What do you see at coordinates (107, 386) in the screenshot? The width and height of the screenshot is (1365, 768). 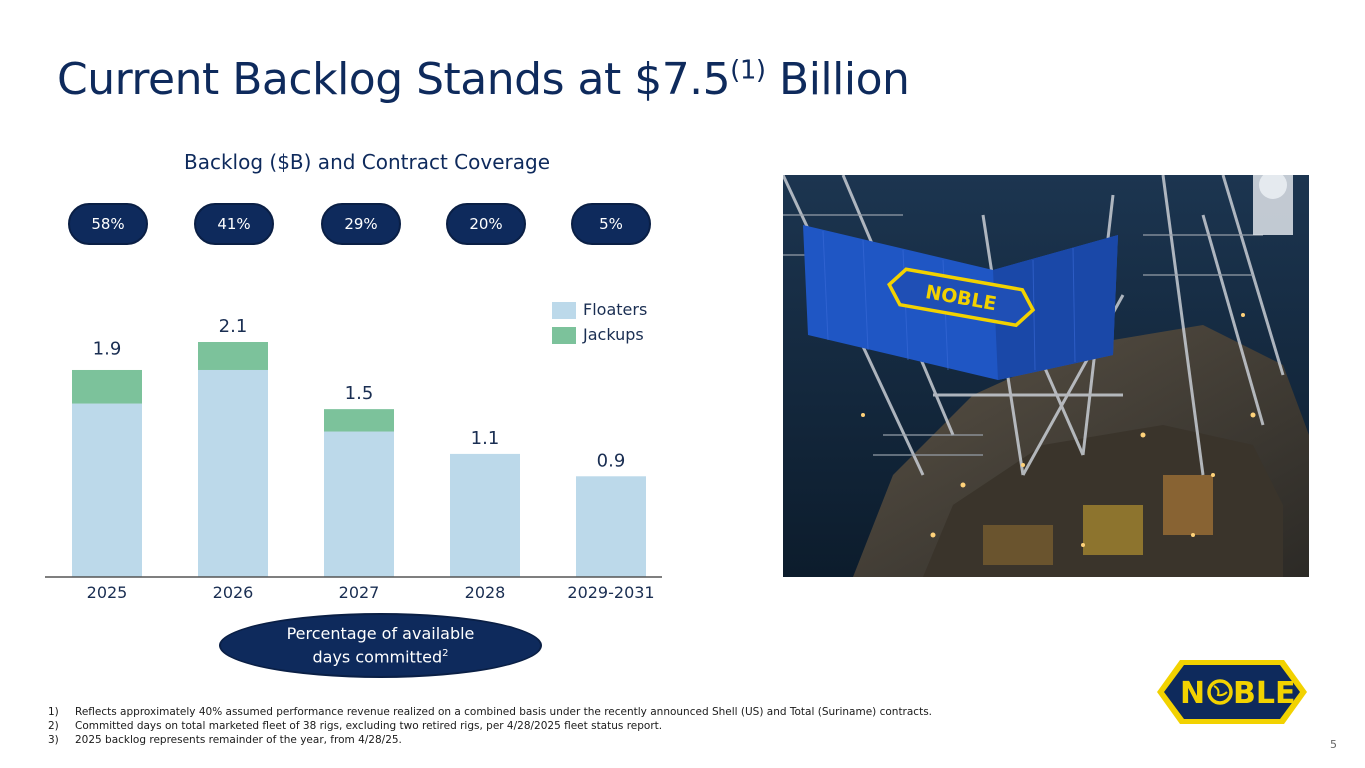 I see `bar-jackups-2025` at bounding box center [107, 386].